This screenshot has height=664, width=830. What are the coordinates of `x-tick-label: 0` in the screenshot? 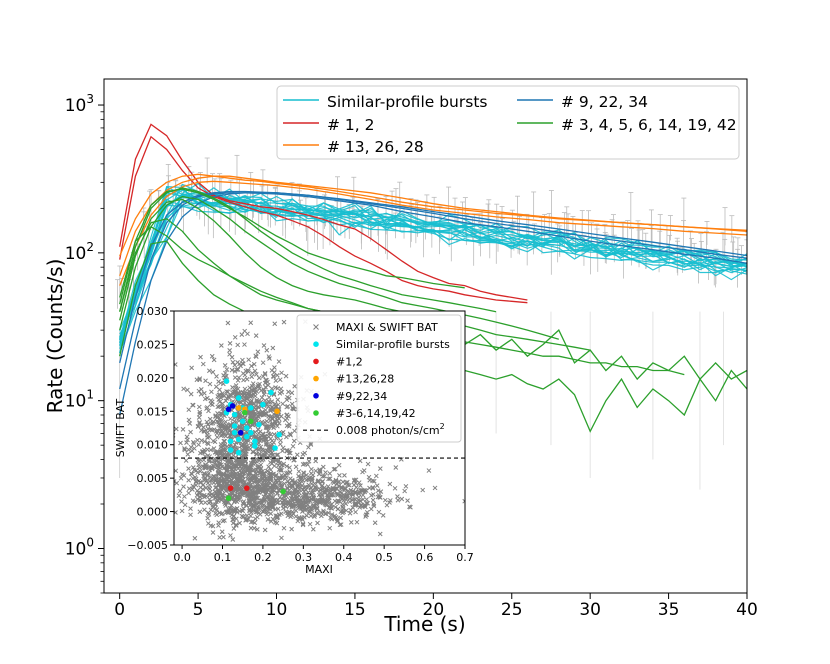 It's located at (119, 610).